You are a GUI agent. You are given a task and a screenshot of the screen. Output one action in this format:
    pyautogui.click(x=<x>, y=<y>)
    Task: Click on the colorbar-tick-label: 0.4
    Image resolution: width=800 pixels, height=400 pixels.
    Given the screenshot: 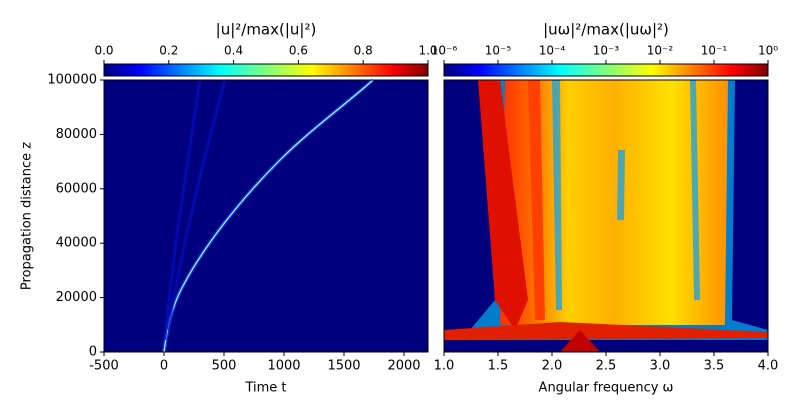 What is the action you would take?
    pyautogui.click(x=233, y=51)
    